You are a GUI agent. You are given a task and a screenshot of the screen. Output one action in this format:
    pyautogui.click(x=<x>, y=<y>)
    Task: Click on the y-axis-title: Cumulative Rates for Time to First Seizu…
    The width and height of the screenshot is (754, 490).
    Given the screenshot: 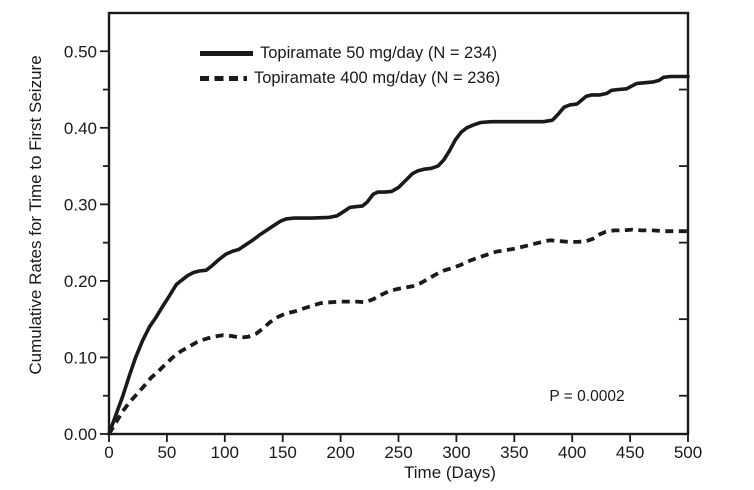 What is the action you would take?
    pyautogui.click(x=35, y=215)
    